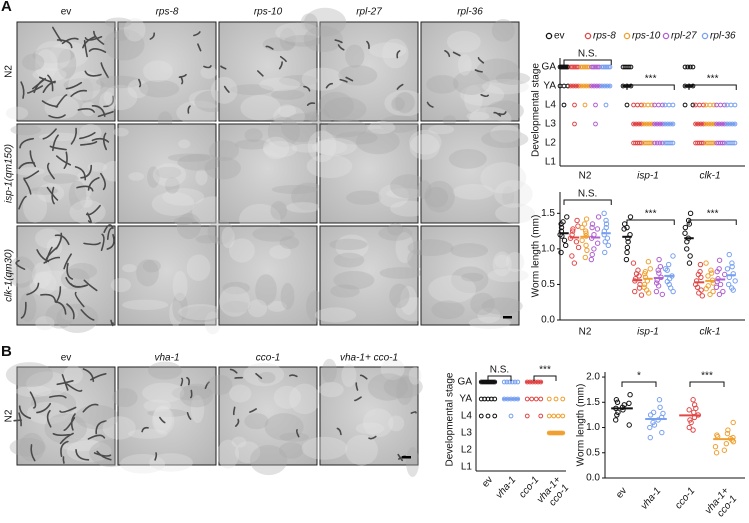  Describe the element at coordinates (369, 358) in the screenshot. I see `column-header: vha-1+ cco-1` at that location.